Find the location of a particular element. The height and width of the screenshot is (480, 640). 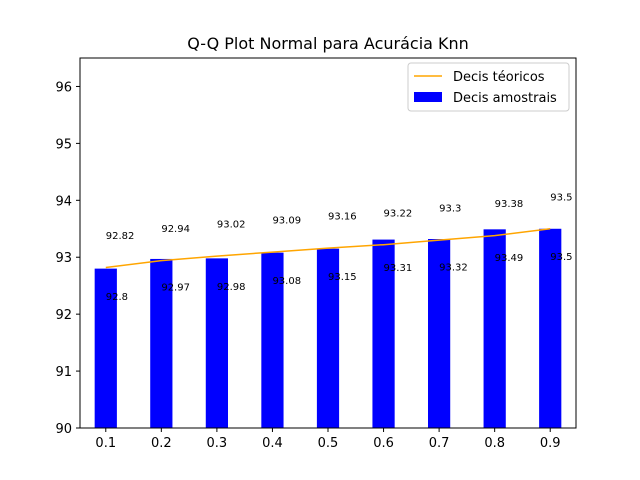

theoretical-label-0.9: 93.5 is located at coordinates (561, 197).